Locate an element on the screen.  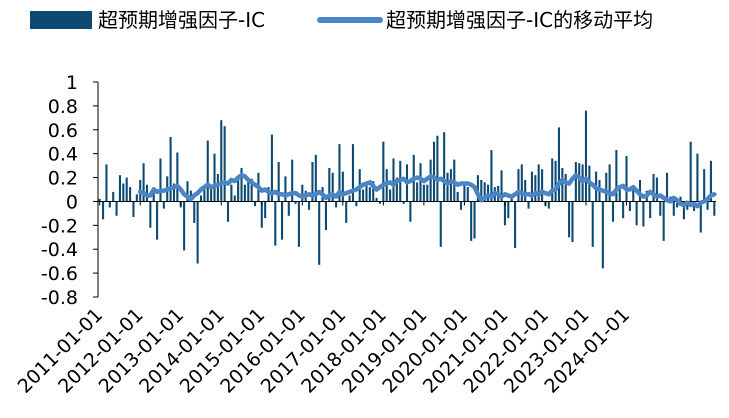
y-tick-label: 0.4 is located at coordinates (63, 155).